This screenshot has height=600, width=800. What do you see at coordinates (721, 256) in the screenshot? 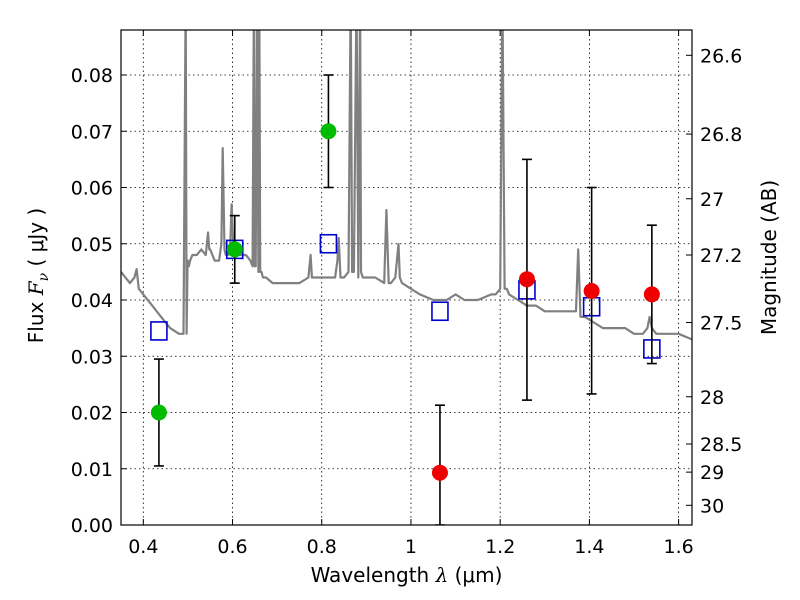
I see `right-tick-label: 27.2` at bounding box center [721, 256].